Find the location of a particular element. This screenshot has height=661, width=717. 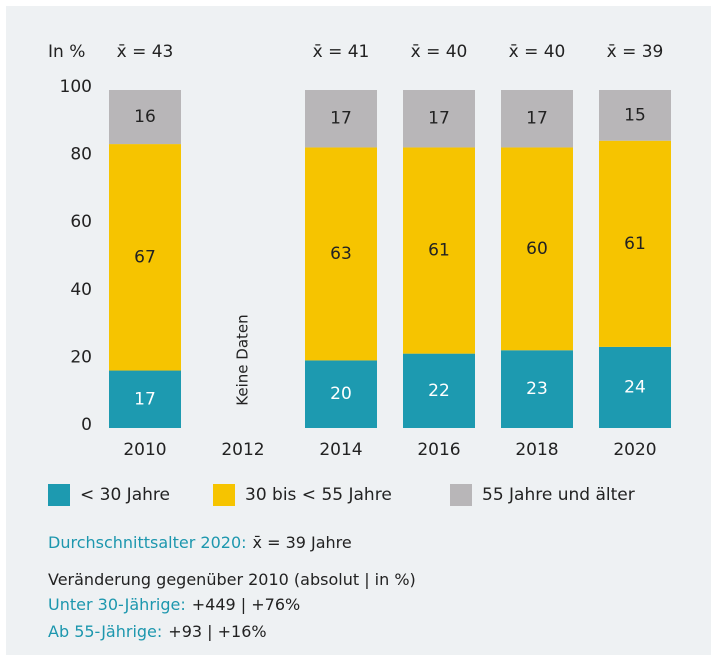

y-tick-label: 40 is located at coordinates (81, 290).